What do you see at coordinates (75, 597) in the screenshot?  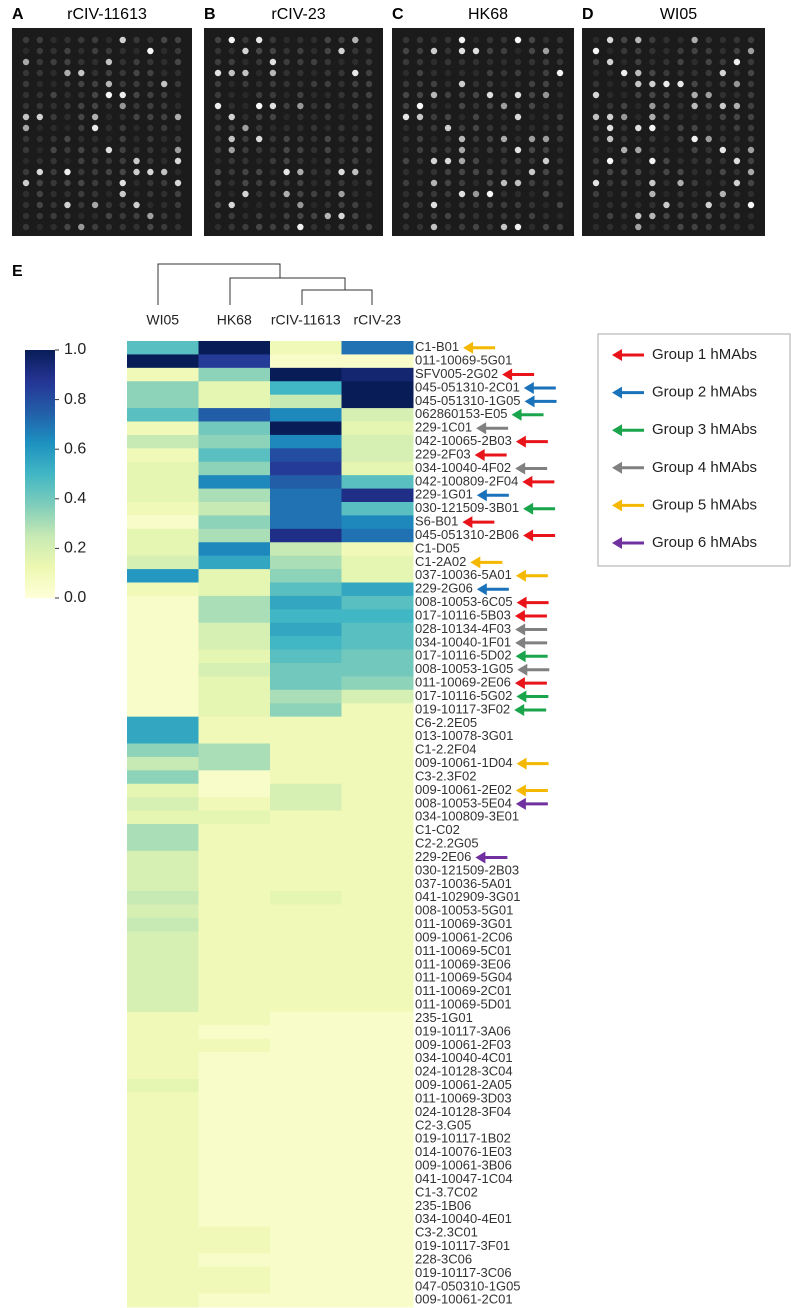 I see `colorbar-tick-label: 0.0` at bounding box center [75, 597].